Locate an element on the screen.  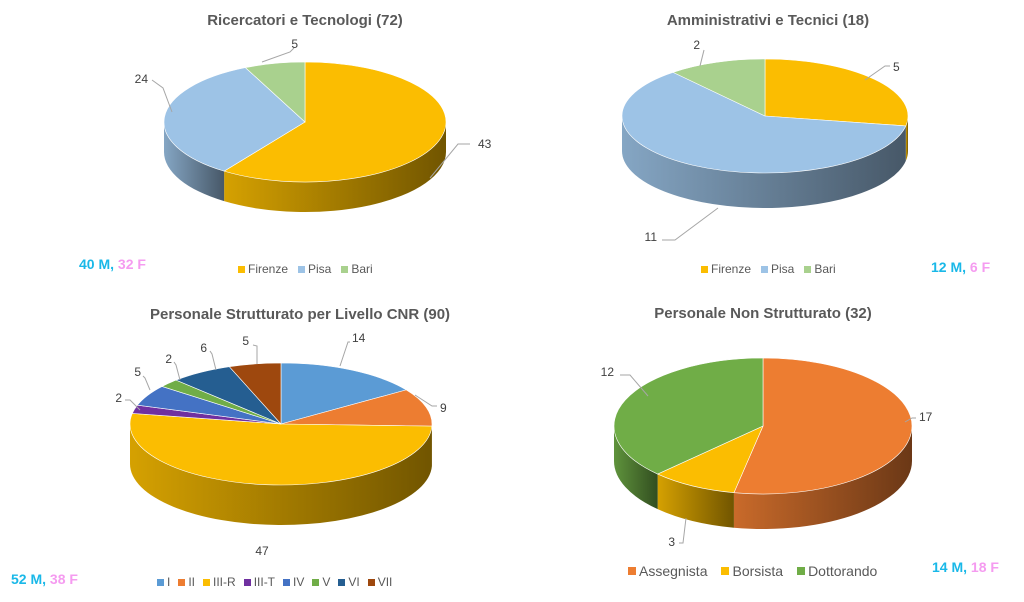
female-count: 38 F is located at coordinates (63, 579).